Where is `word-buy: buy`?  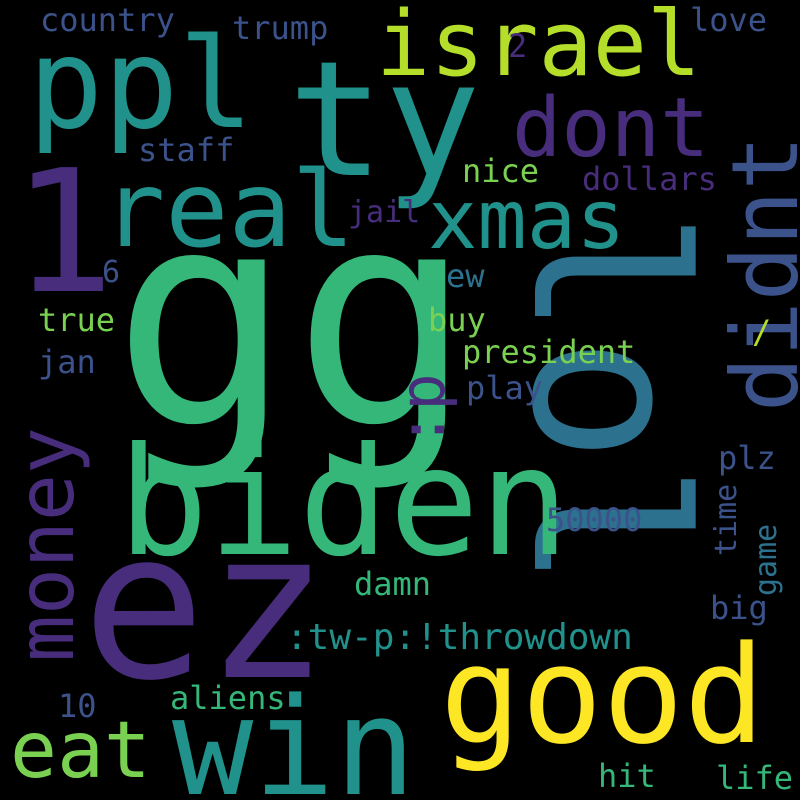
word-buy: buy is located at coordinates (457, 320).